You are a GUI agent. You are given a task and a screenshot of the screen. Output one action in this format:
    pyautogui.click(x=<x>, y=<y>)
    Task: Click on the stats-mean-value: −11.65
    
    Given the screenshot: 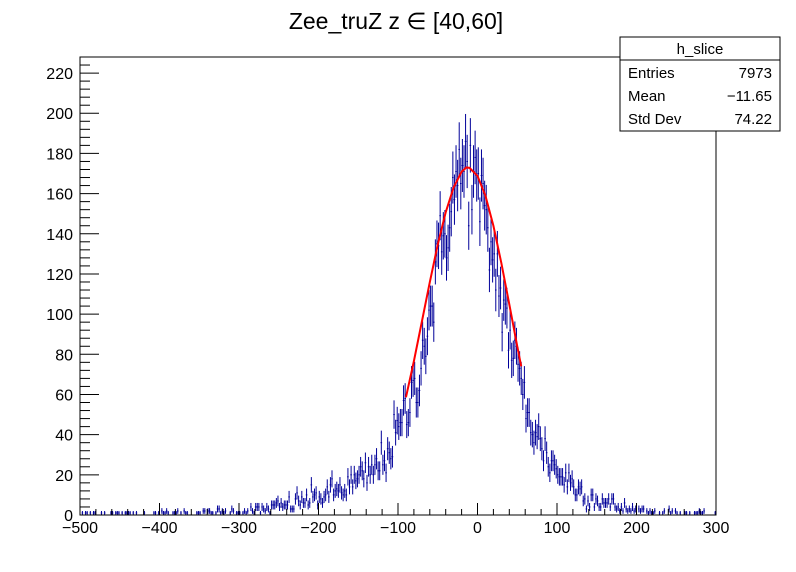 What is the action you would take?
    pyautogui.click(x=749, y=96)
    